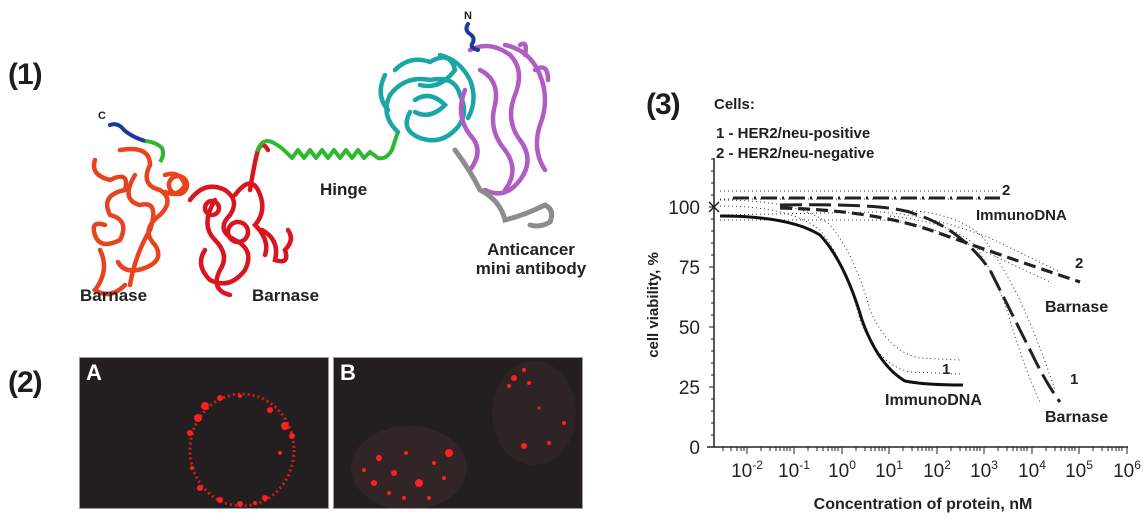  I want to click on legend-title: Cells:, so click(734, 104).